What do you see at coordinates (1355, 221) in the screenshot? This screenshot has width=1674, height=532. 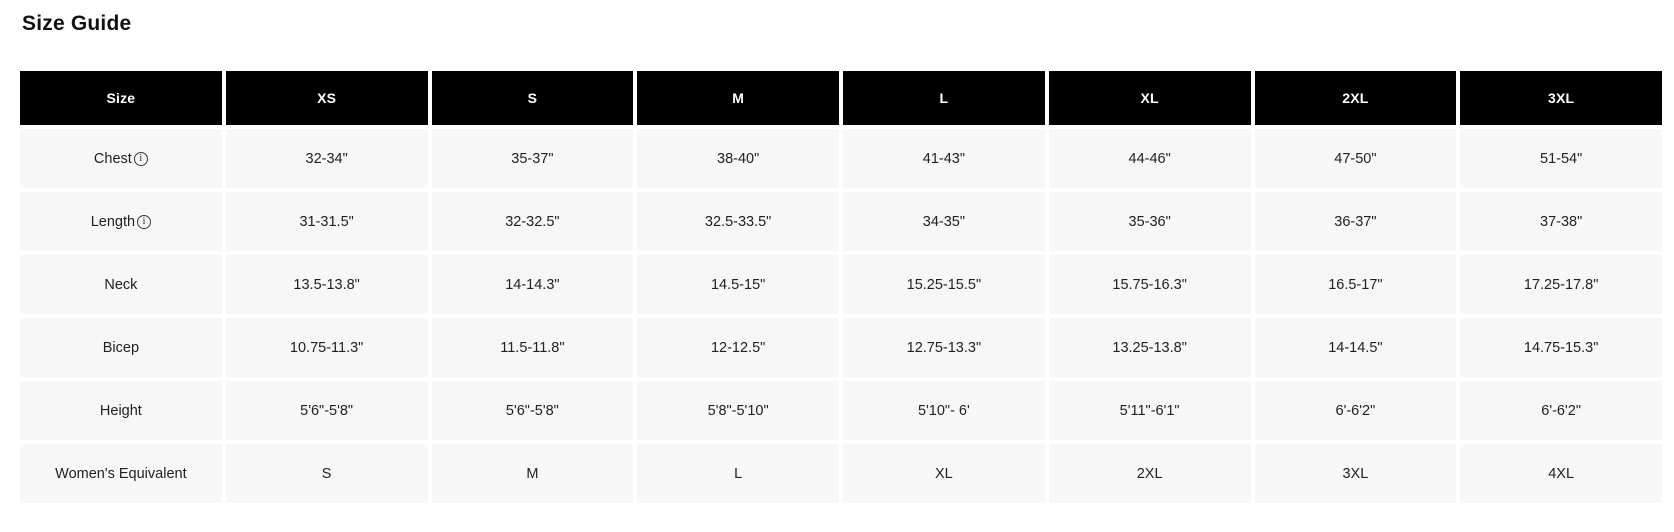 I see `cell-length-2xl: 36-37"` at bounding box center [1355, 221].